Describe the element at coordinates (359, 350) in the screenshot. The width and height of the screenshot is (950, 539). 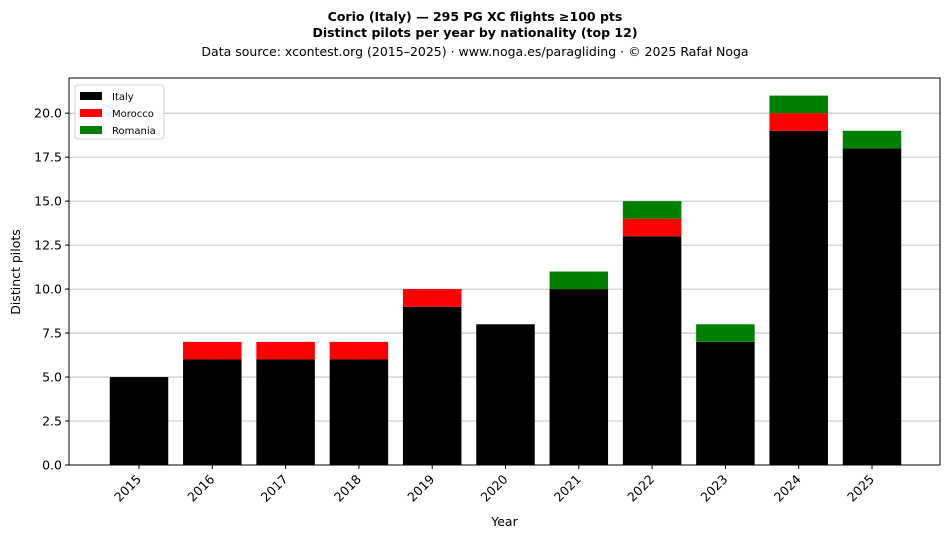
I see `bar-morocco-2018` at that location.